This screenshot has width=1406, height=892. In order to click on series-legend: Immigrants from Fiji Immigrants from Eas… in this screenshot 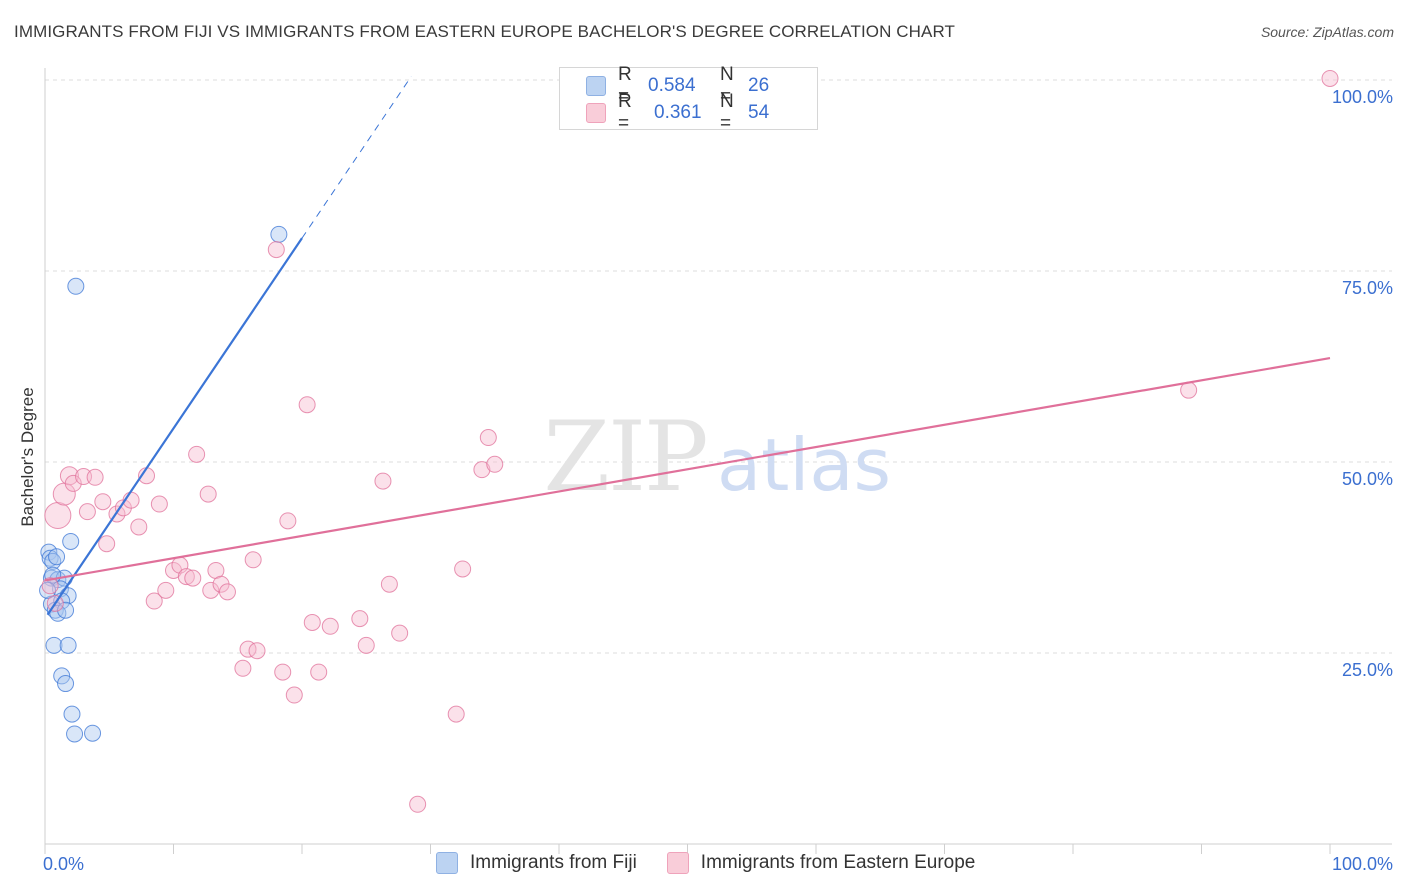, I will do `click(720, 863)`.